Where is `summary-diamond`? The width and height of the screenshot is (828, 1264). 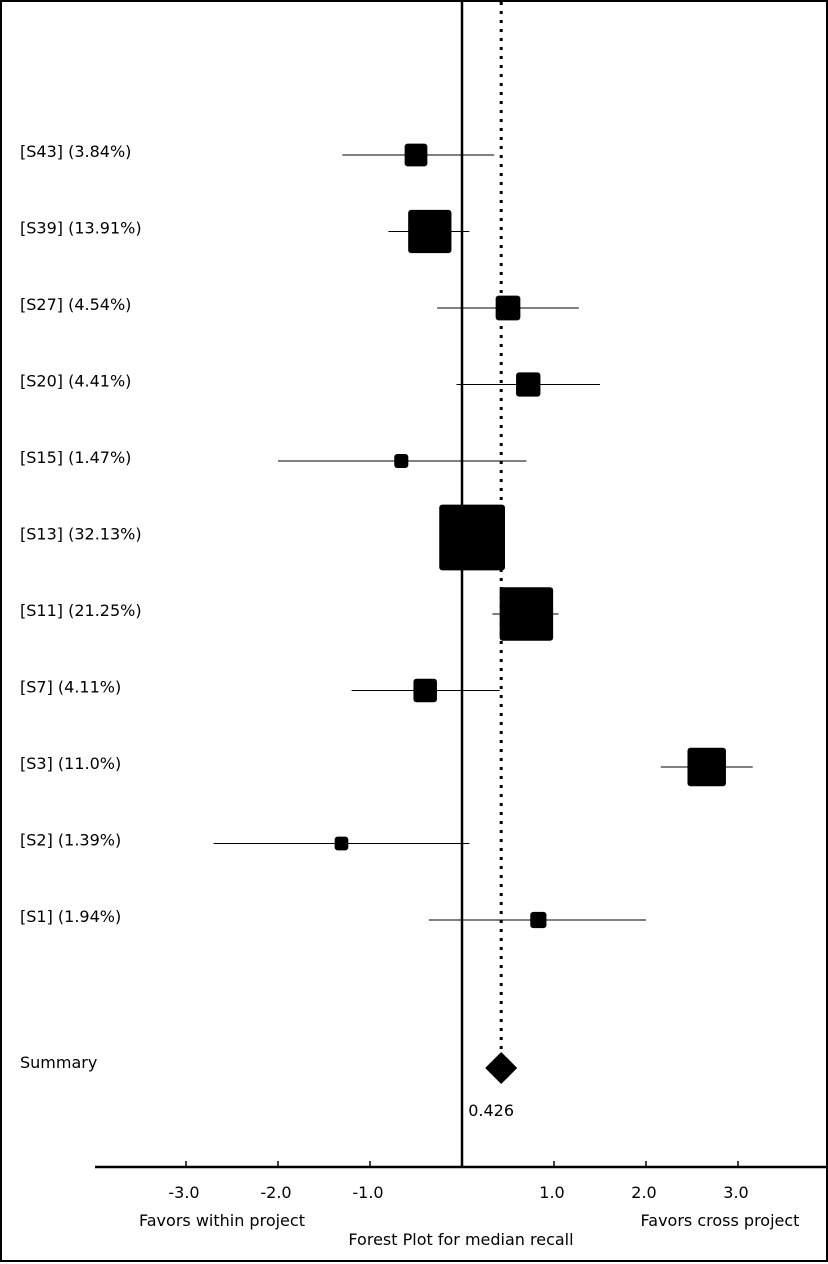
summary-diamond is located at coordinates (501, 1068).